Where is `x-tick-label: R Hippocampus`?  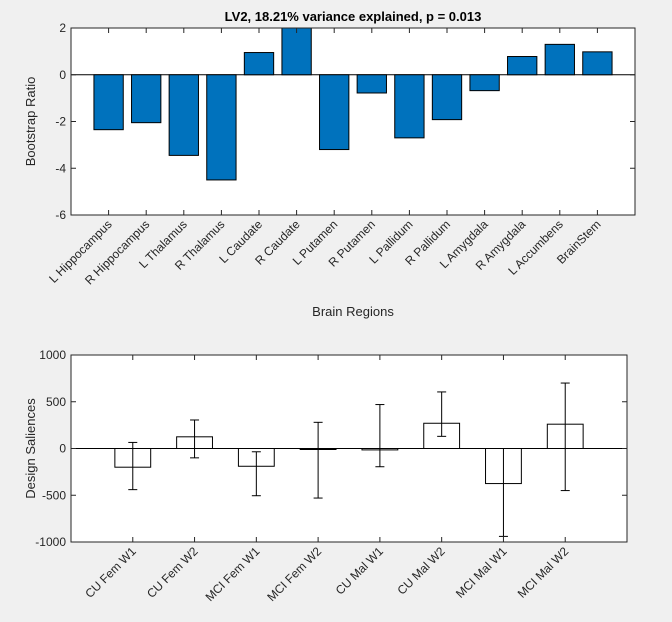
x-tick-label: R Hippocampus is located at coordinates (117, 252).